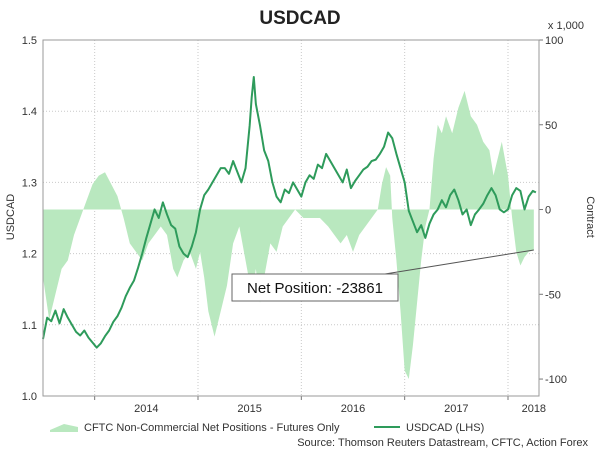 The width and height of the screenshot is (600, 450). Describe the element at coordinates (553, 210) in the screenshot. I see `right-axis-ticks: 100 50 0 -50 -100` at that location.